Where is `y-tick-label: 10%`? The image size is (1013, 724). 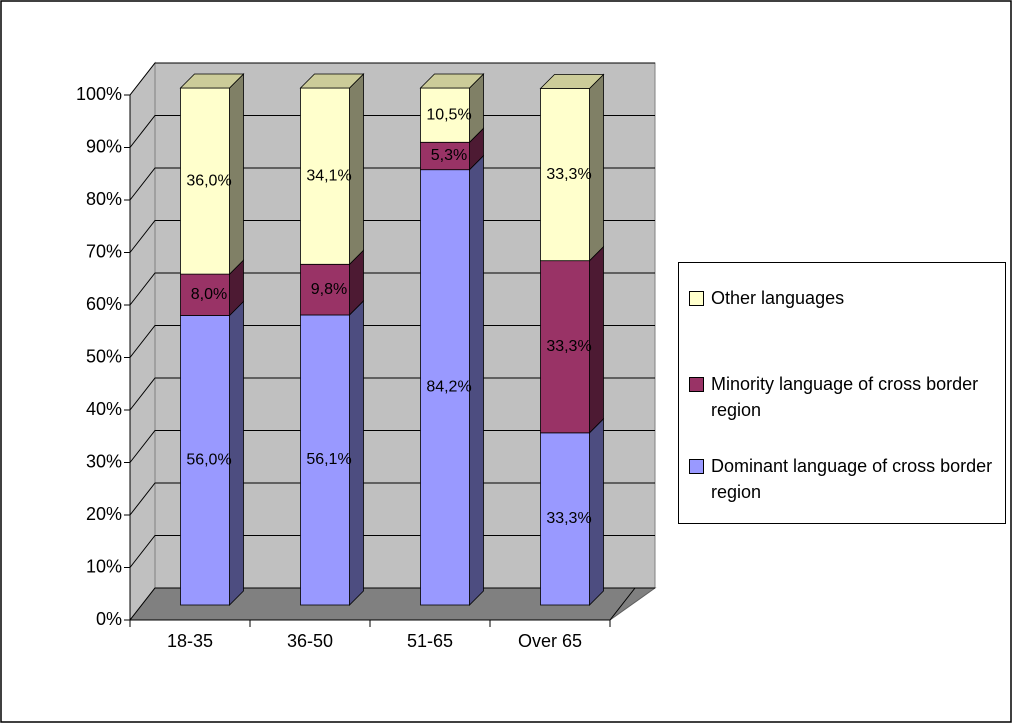
y-tick-label: 10% is located at coordinates (104, 566).